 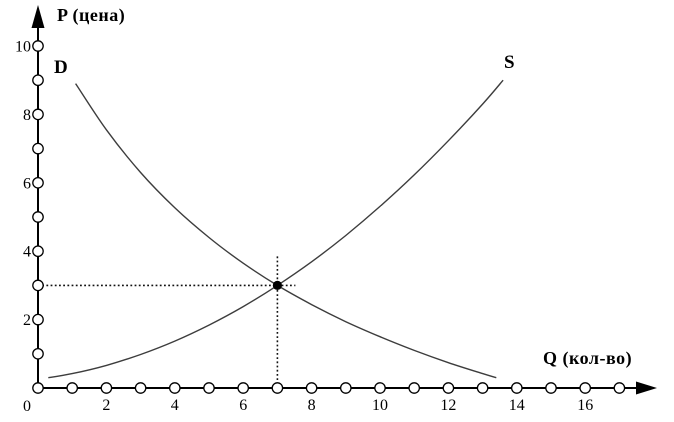 What do you see at coordinates (509, 62) in the screenshot?
I see `supply-curve-label: S` at bounding box center [509, 62].